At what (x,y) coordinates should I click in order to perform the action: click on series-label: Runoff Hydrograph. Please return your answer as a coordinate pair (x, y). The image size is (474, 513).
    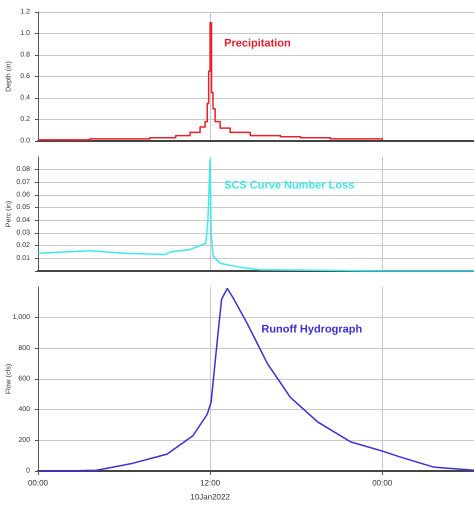
    Looking at the image, I should click on (311, 329).